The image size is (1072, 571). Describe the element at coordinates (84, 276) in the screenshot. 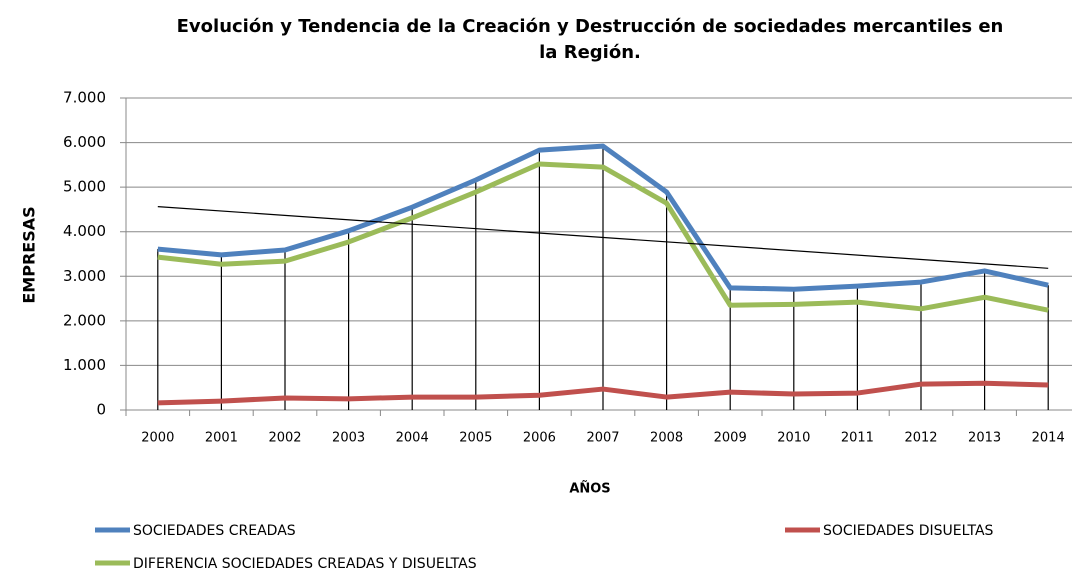

I see `y-tick-label: 3.000` at that location.